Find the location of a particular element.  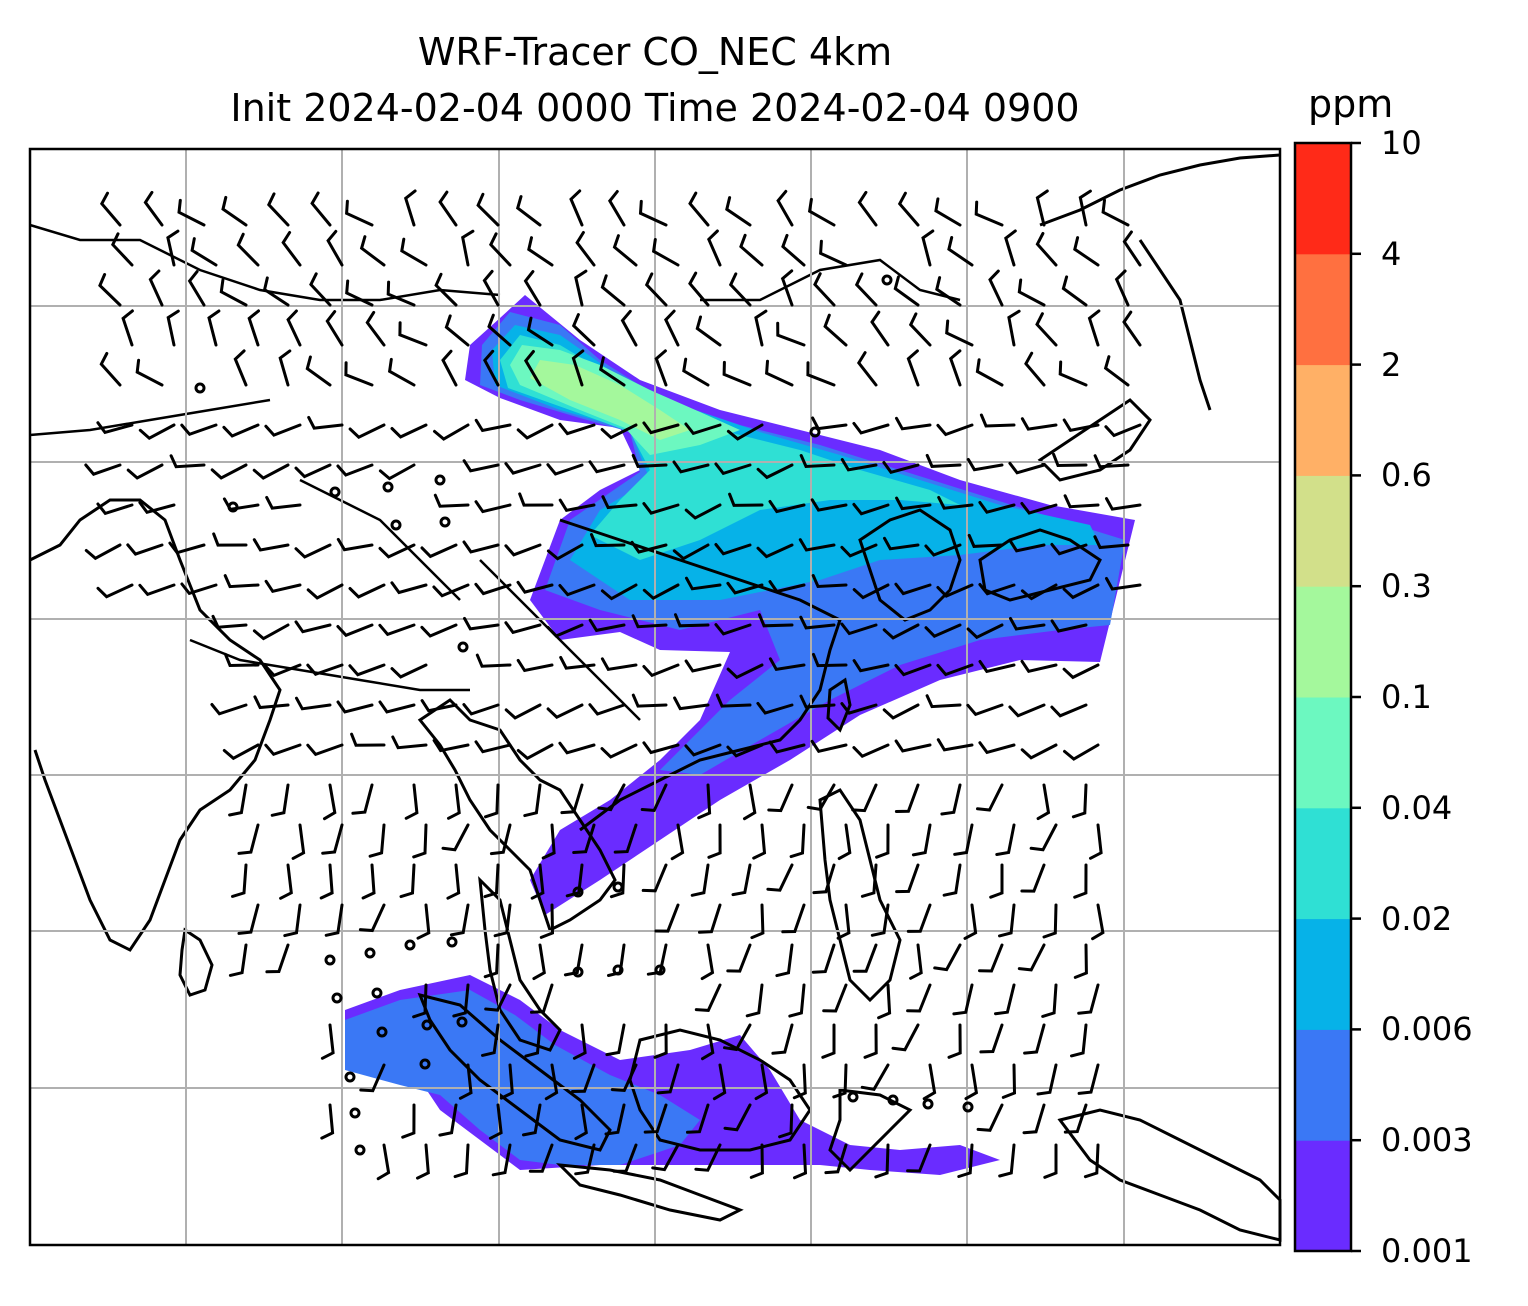

coastline-malay is located at coordinates (520, 963).